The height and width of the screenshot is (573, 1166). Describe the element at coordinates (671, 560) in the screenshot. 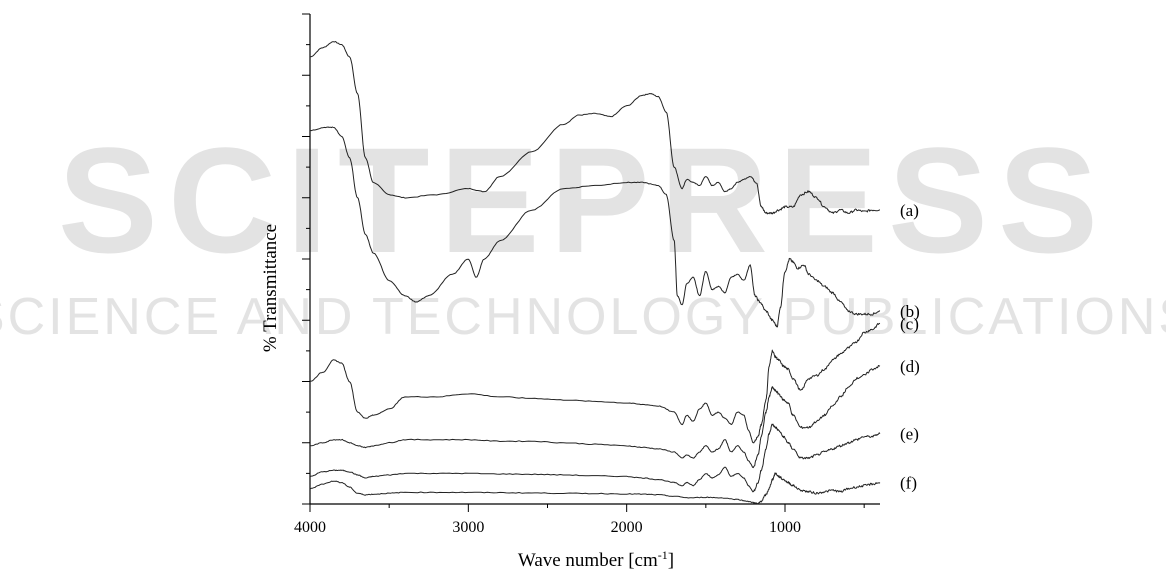

I see `x-axis-label-end: ]` at that location.